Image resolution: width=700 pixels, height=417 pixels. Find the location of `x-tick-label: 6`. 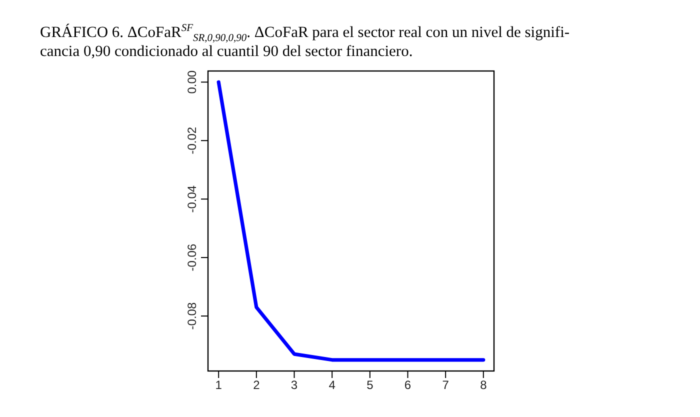

x-tick-label: 6 is located at coordinates (408, 385).